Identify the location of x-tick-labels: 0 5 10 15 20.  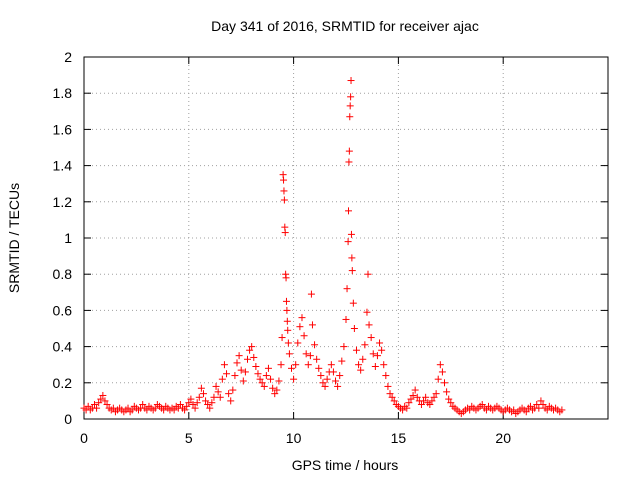
(295, 438).